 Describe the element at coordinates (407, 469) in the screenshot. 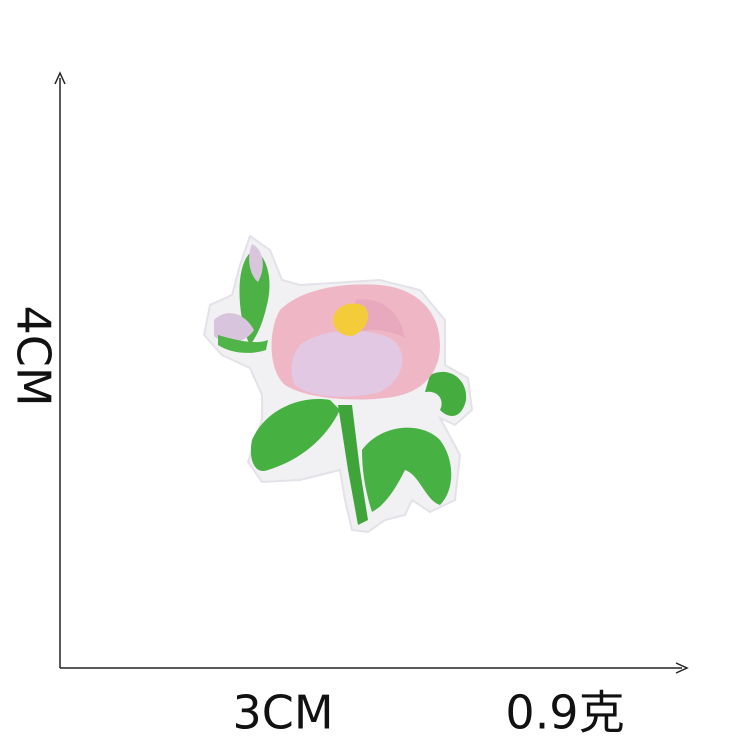

I see `right-leaf` at that location.